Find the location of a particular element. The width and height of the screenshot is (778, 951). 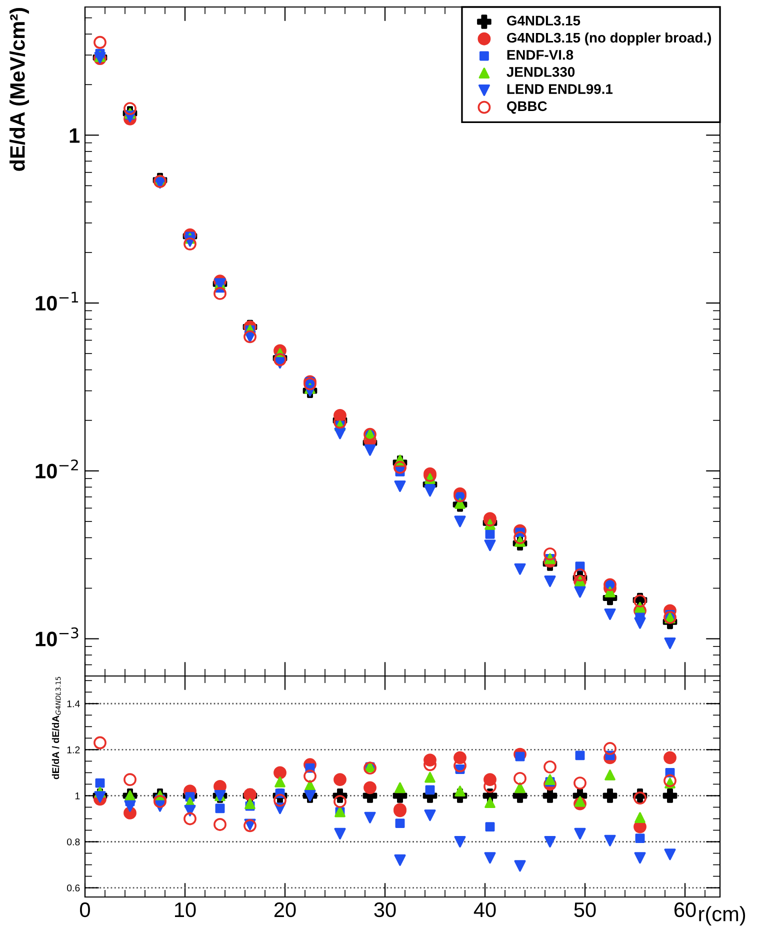

y-axis-title: dE/dA (MeV/cm²) is located at coordinates (19, 89).